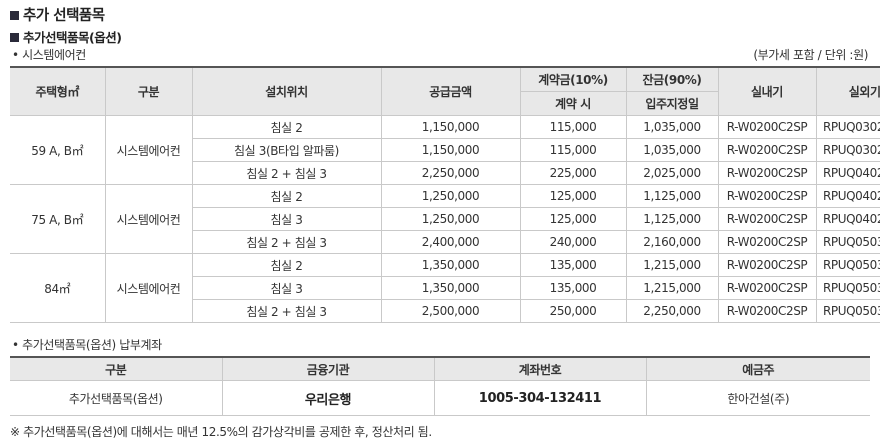 The image size is (880, 448). I want to click on header-indoor: 실내기, so click(767, 91).